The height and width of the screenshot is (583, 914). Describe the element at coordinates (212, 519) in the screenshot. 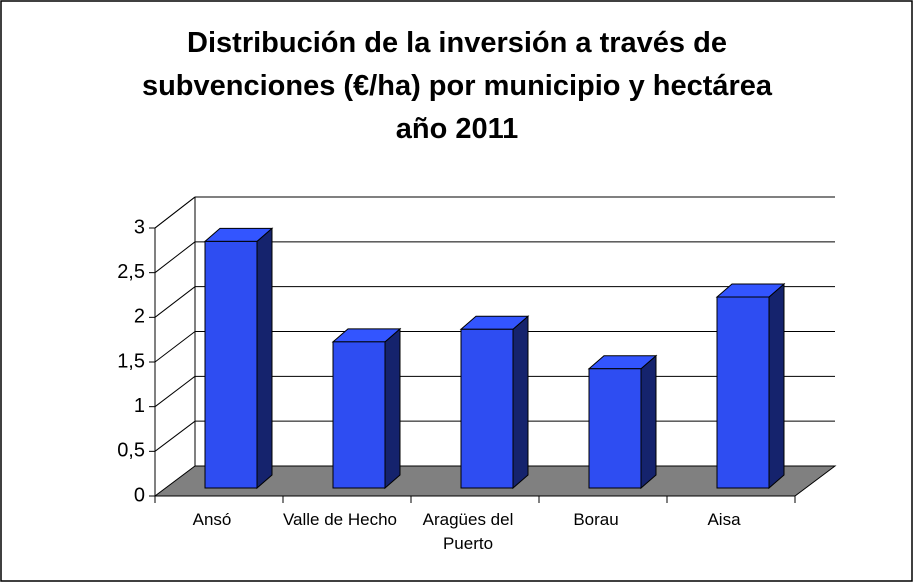

I see `x-tick-label: Ansó` at that location.